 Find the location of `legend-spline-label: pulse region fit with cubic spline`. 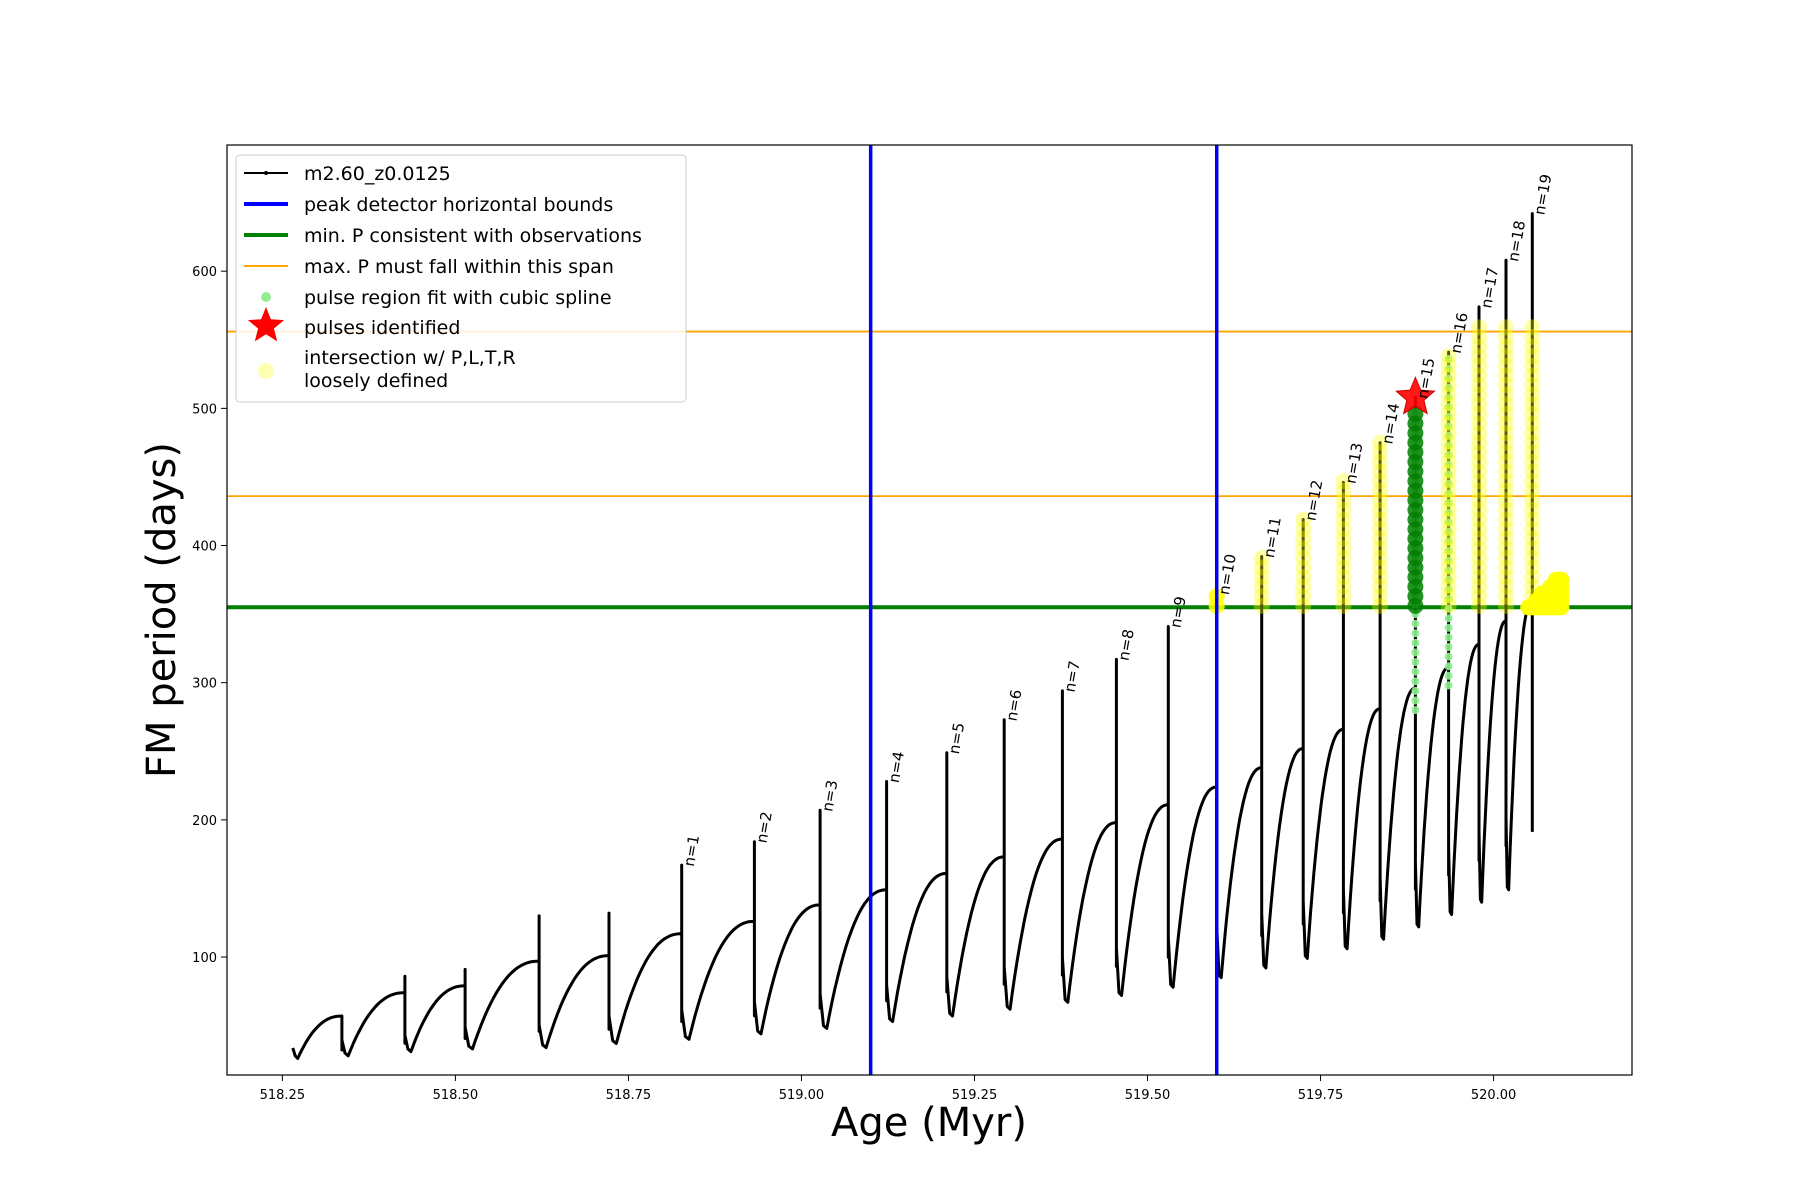

legend-spline-label: pulse region fit with cubic spline is located at coordinates (458, 298).